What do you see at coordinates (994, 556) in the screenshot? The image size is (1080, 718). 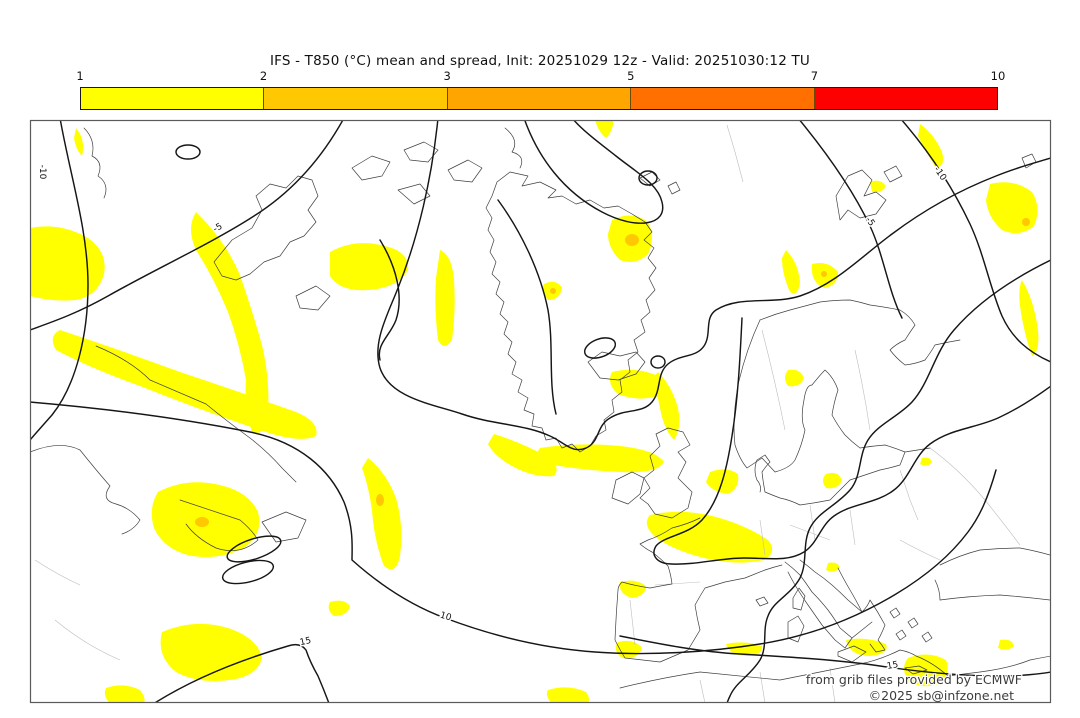 I see `coast-blacksea` at bounding box center [994, 556].